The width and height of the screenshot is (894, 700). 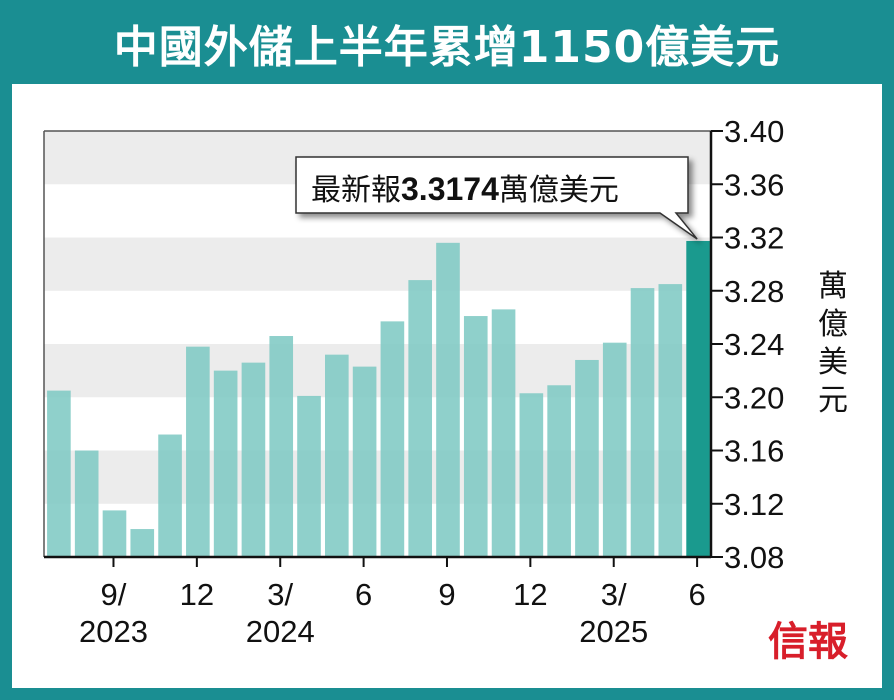 I want to click on callout-box, so click(x=496, y=198).